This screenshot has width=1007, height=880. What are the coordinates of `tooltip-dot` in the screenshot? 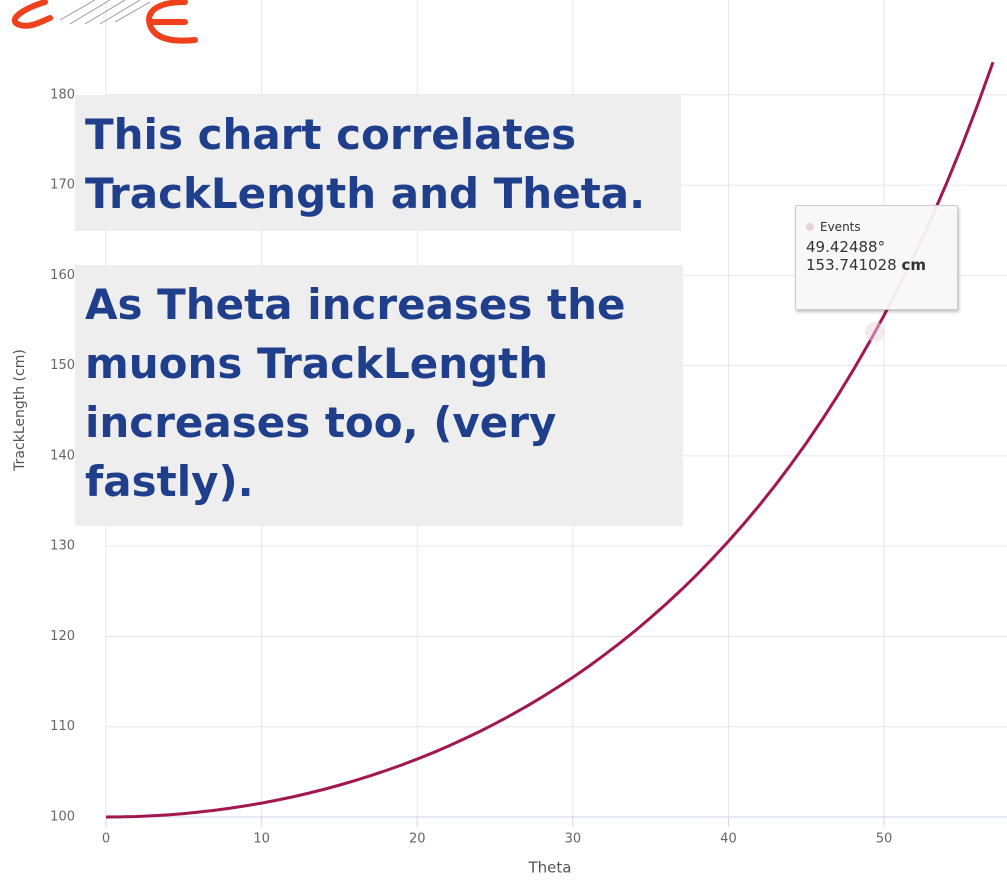 It's located at (810, 227).